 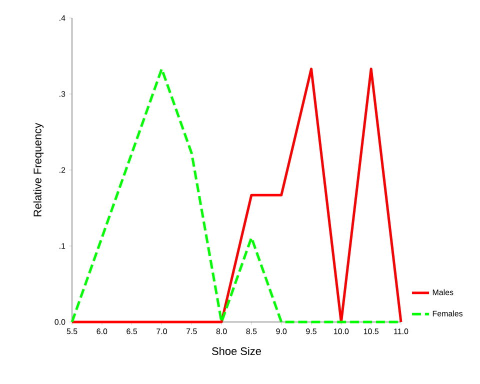 What do you see at coordinates (38, 169) in the screenshot?
I see `y-axis-title: Relative Frequency` at bounding box center [38, 169].